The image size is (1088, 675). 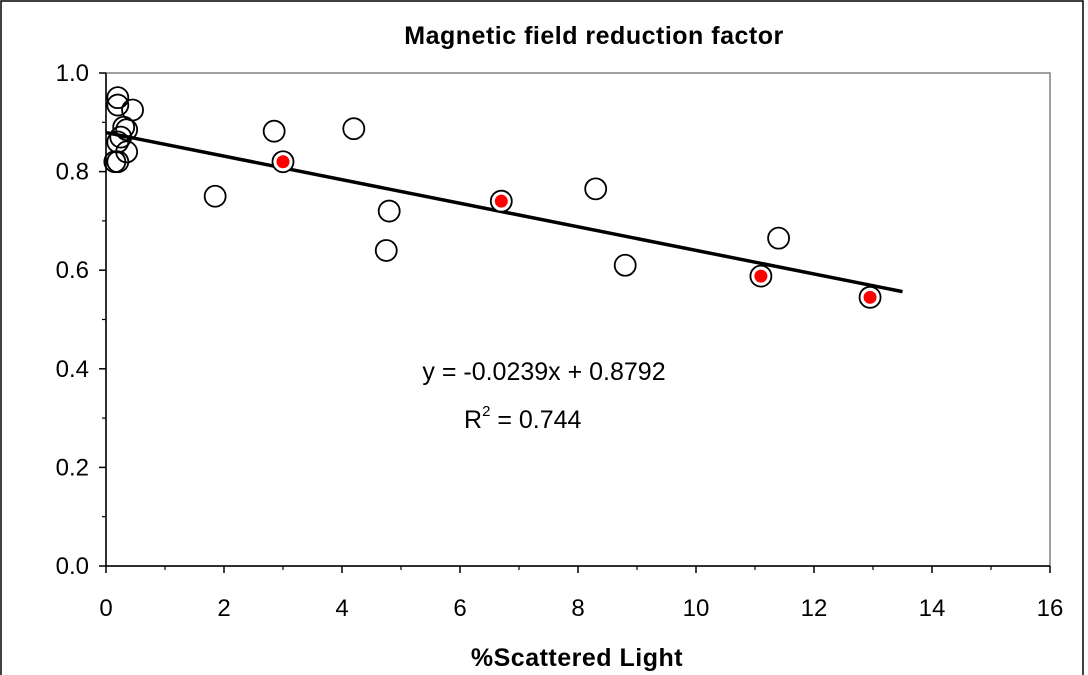 I want to click on x-tick-label: 4, so click(x=341, y=608).